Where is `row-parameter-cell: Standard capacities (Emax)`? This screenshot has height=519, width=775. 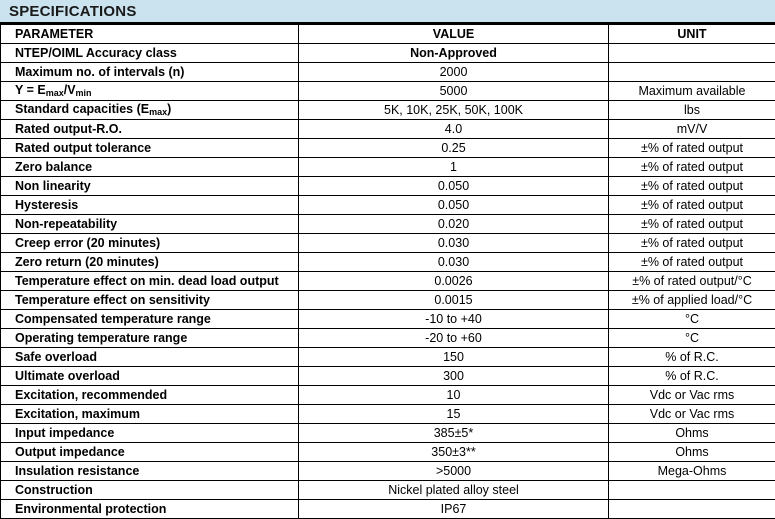 row-parameter-cell: Standard capacities (Emax) is located at coordinates (150, 110).